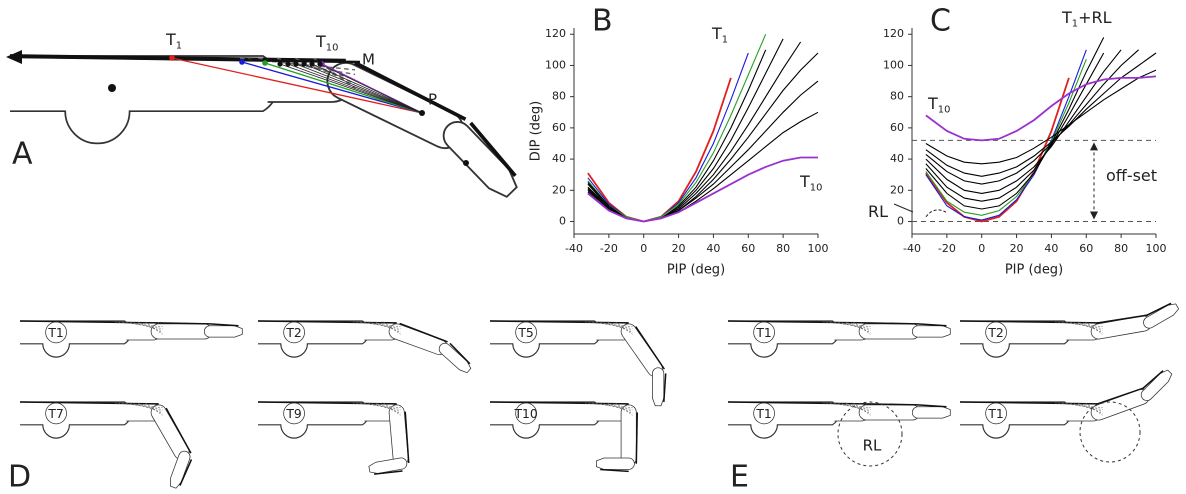 The width and height of the screenshot is (1186, 494). I want to click on x-tick-label: 20, so click(1017, 248).